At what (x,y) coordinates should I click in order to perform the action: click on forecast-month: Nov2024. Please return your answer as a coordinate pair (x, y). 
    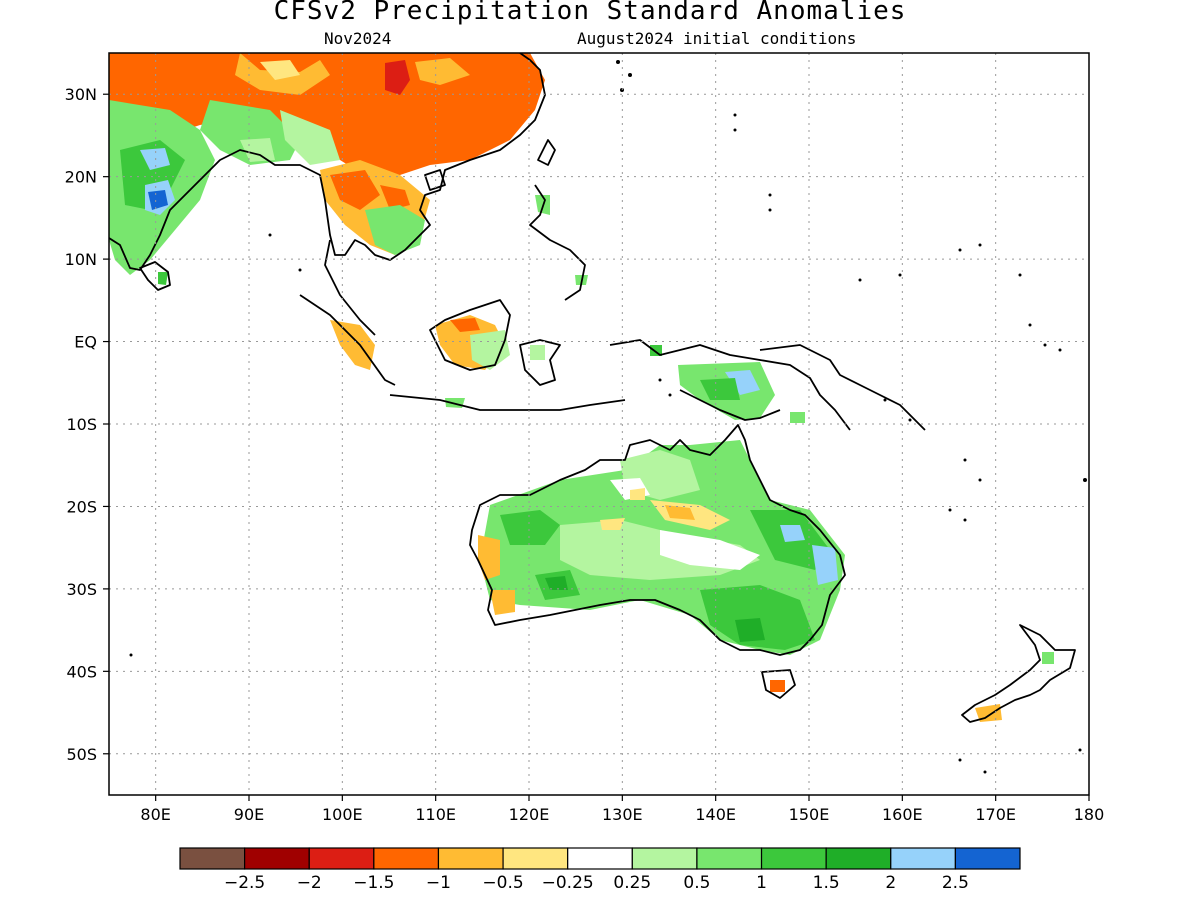
    Looking at the image, I should click on (358, 38).